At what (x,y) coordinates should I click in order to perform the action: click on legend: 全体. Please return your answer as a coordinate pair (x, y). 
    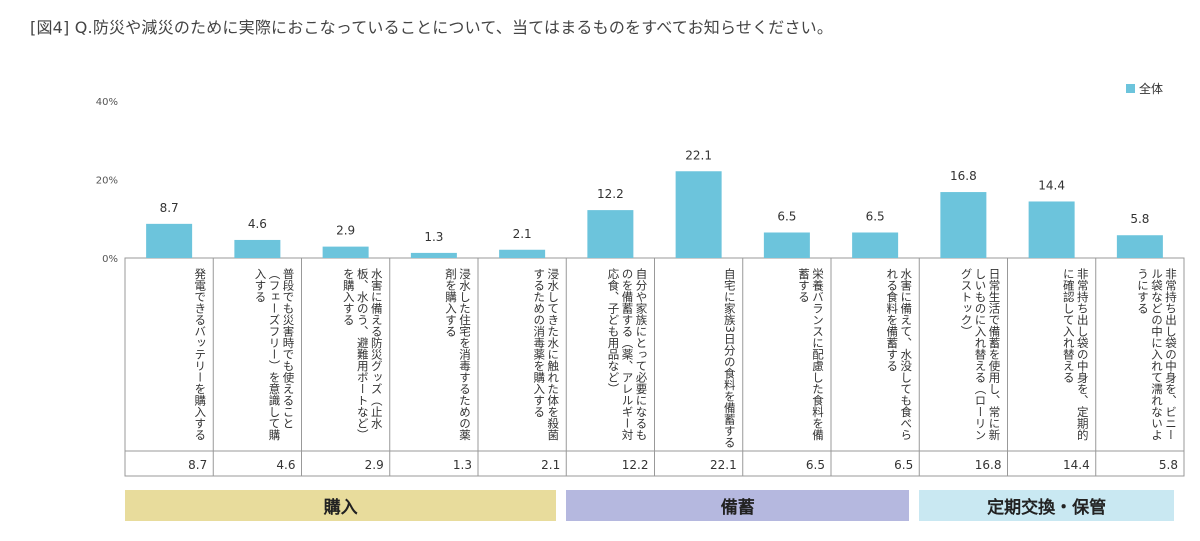
    Looking at the image, I should click on (1144, 88).